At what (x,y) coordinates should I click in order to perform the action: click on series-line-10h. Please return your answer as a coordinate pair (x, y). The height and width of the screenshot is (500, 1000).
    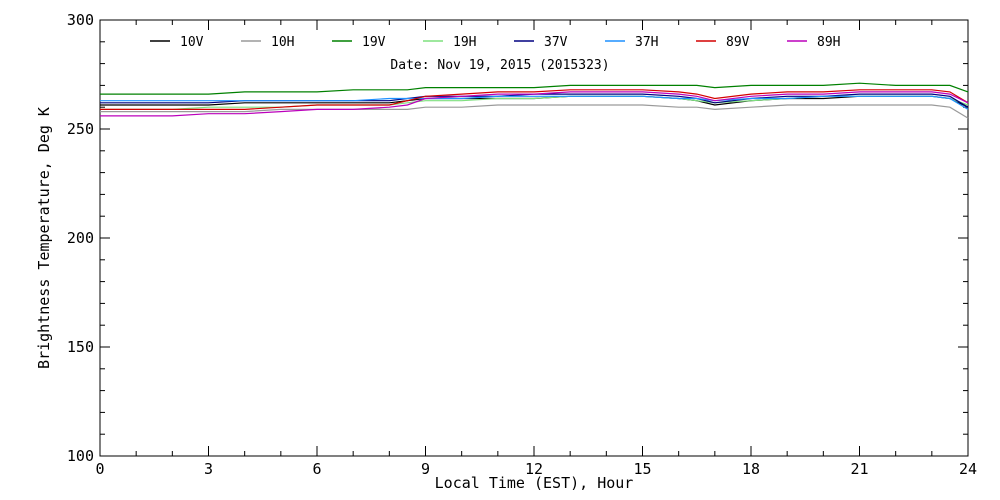
    Looking at the image, I should click on (534, 111).